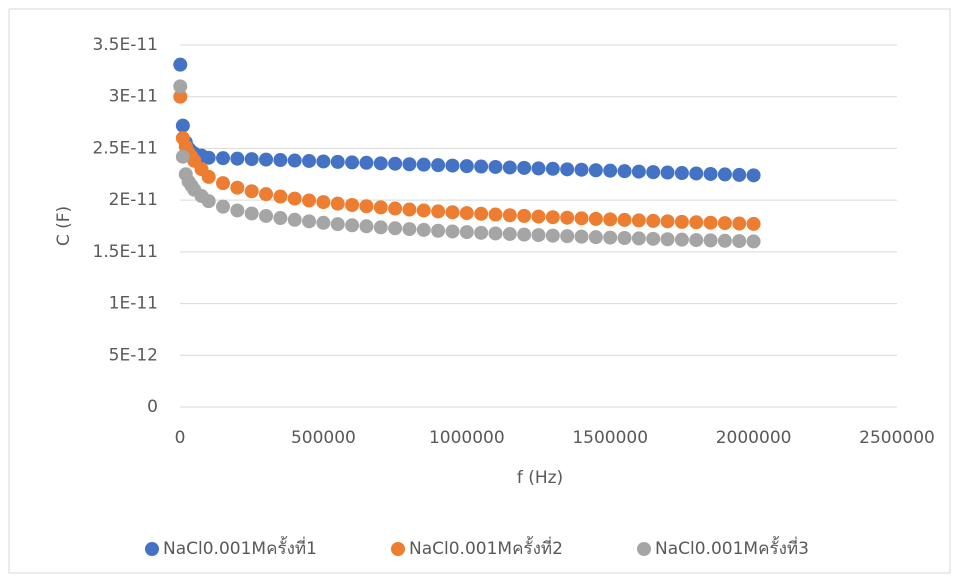 The image size is (960, 582). I want to click on legend-label: NaCl0.001Mครั้งที่1, so click(240, 547).